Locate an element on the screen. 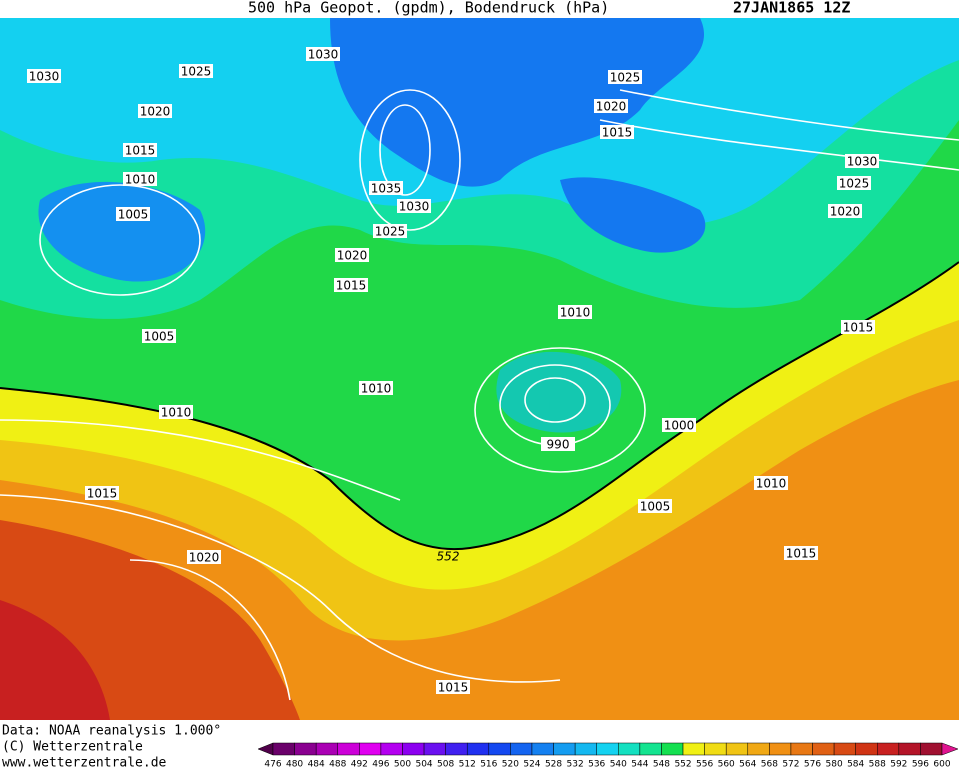 The image size is (959, 770). colorbar-label: 480 is located at coordinates (294, 765).